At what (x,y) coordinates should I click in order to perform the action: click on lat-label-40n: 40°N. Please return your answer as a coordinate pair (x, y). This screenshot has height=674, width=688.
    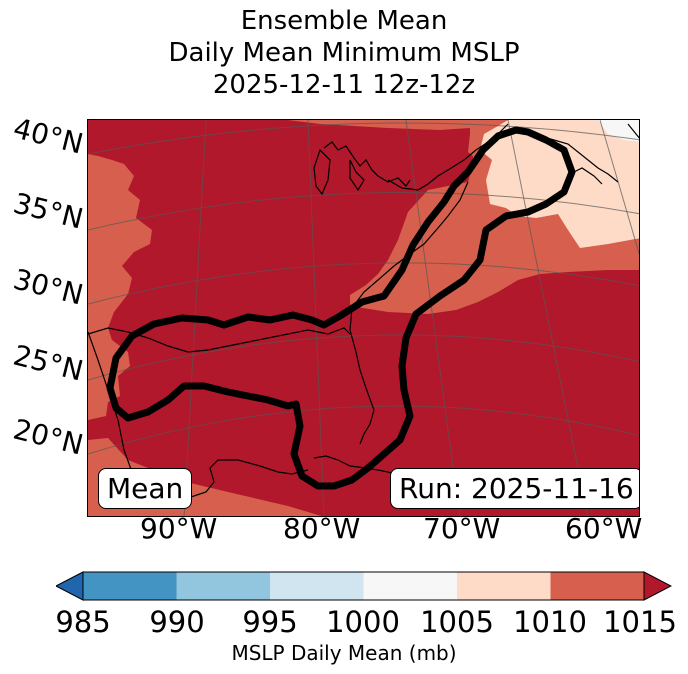
    Looking at the image, I should click on (48, 136).